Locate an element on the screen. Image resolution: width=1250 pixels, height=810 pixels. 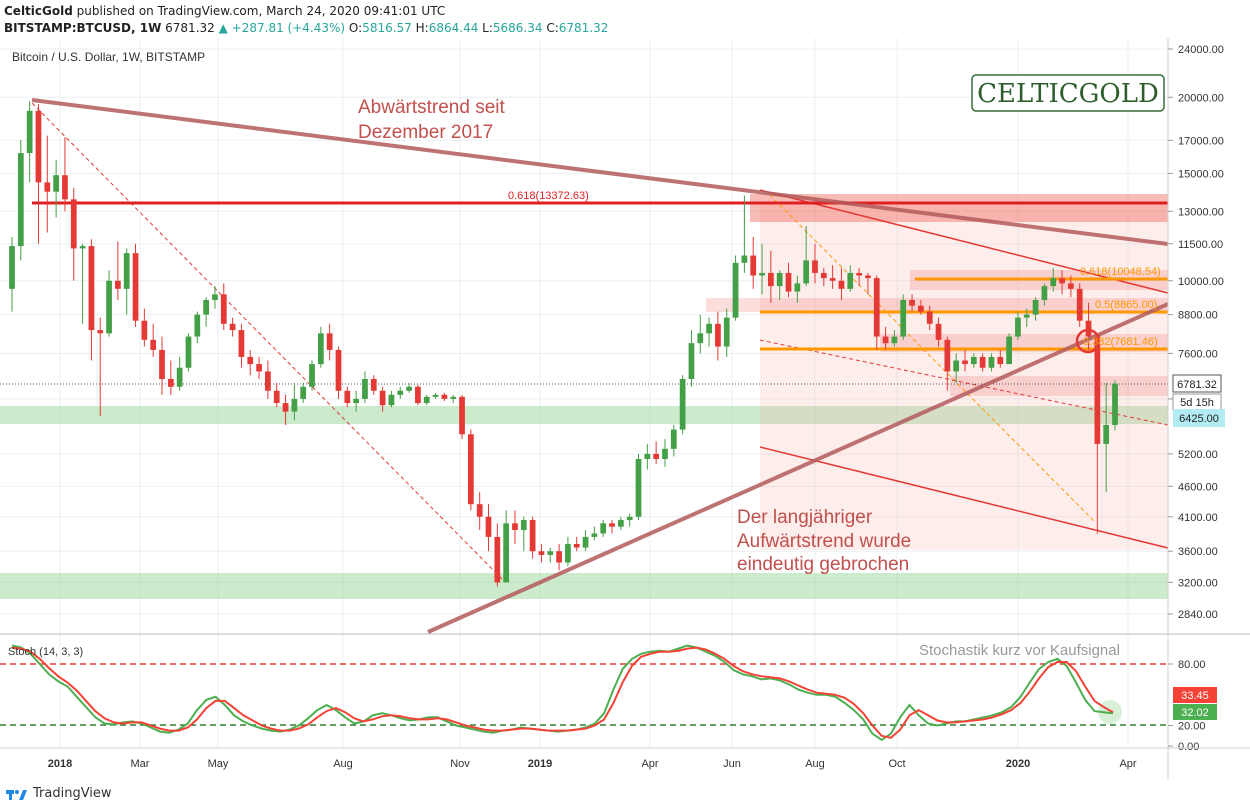
logo-text: CELTICGOLD is located at coordinates (1068, 94).